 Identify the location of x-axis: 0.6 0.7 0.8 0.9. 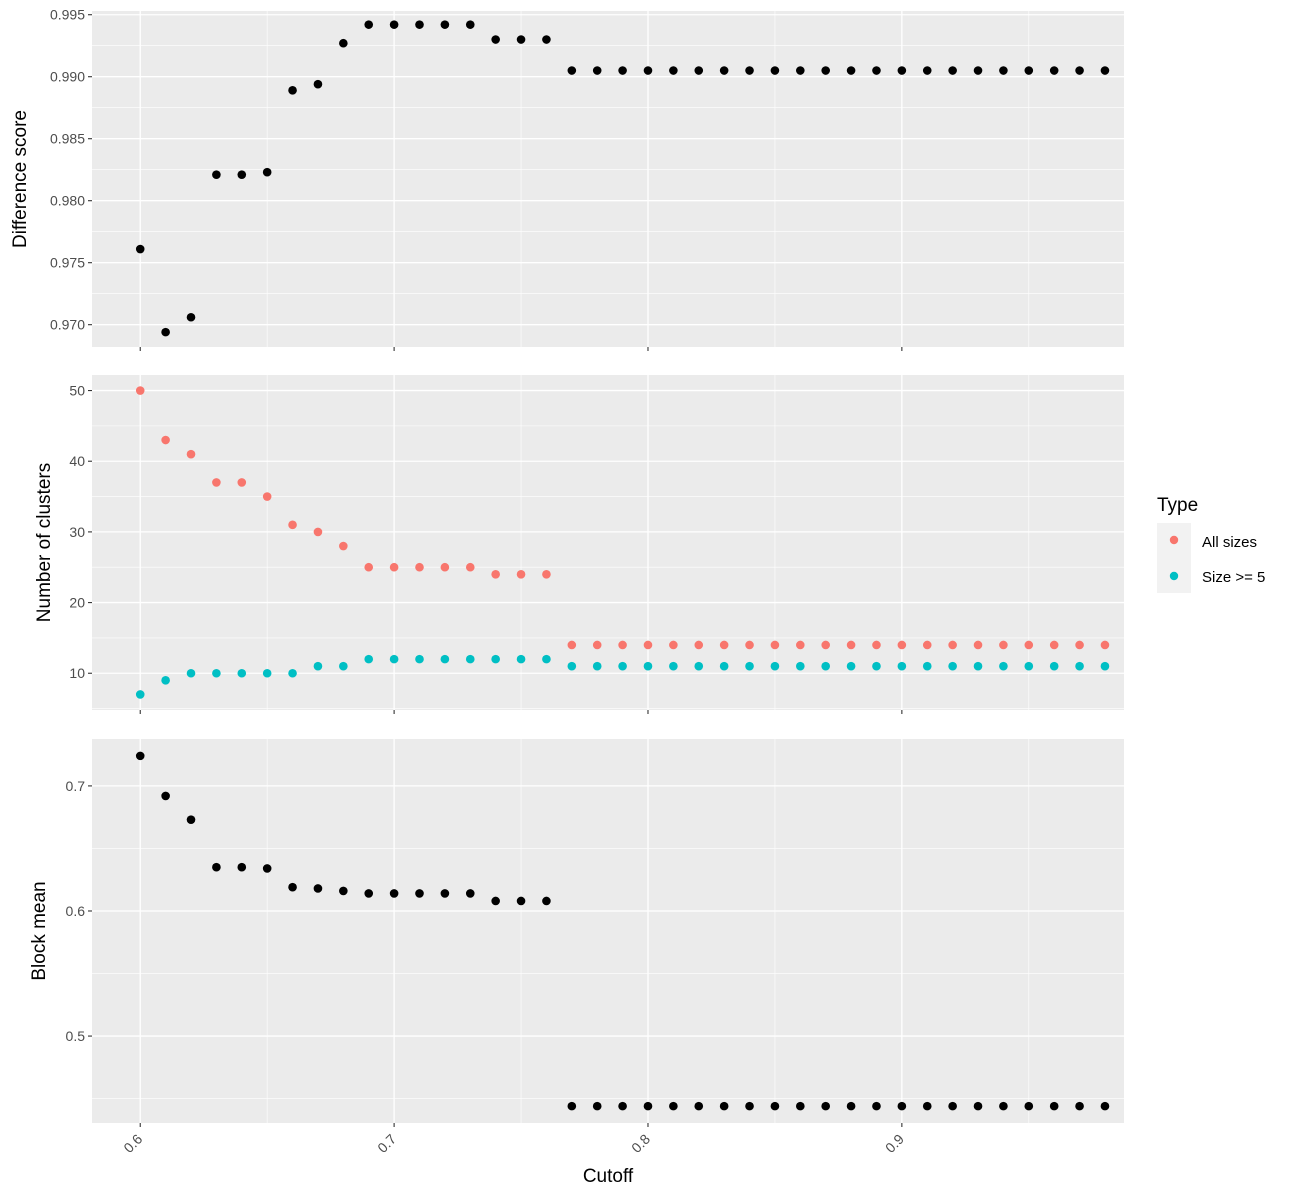
(513, 1143).